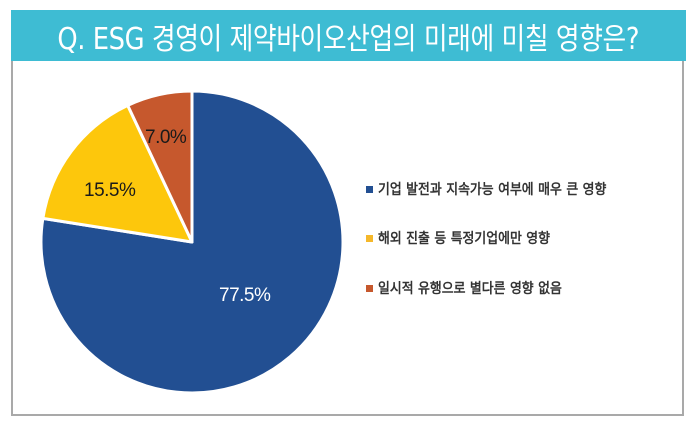  What do you see at coordinates (245, 295) in the screenshot?
I see `slice-label-major: 77.5%` at bounding box center [245, 295].